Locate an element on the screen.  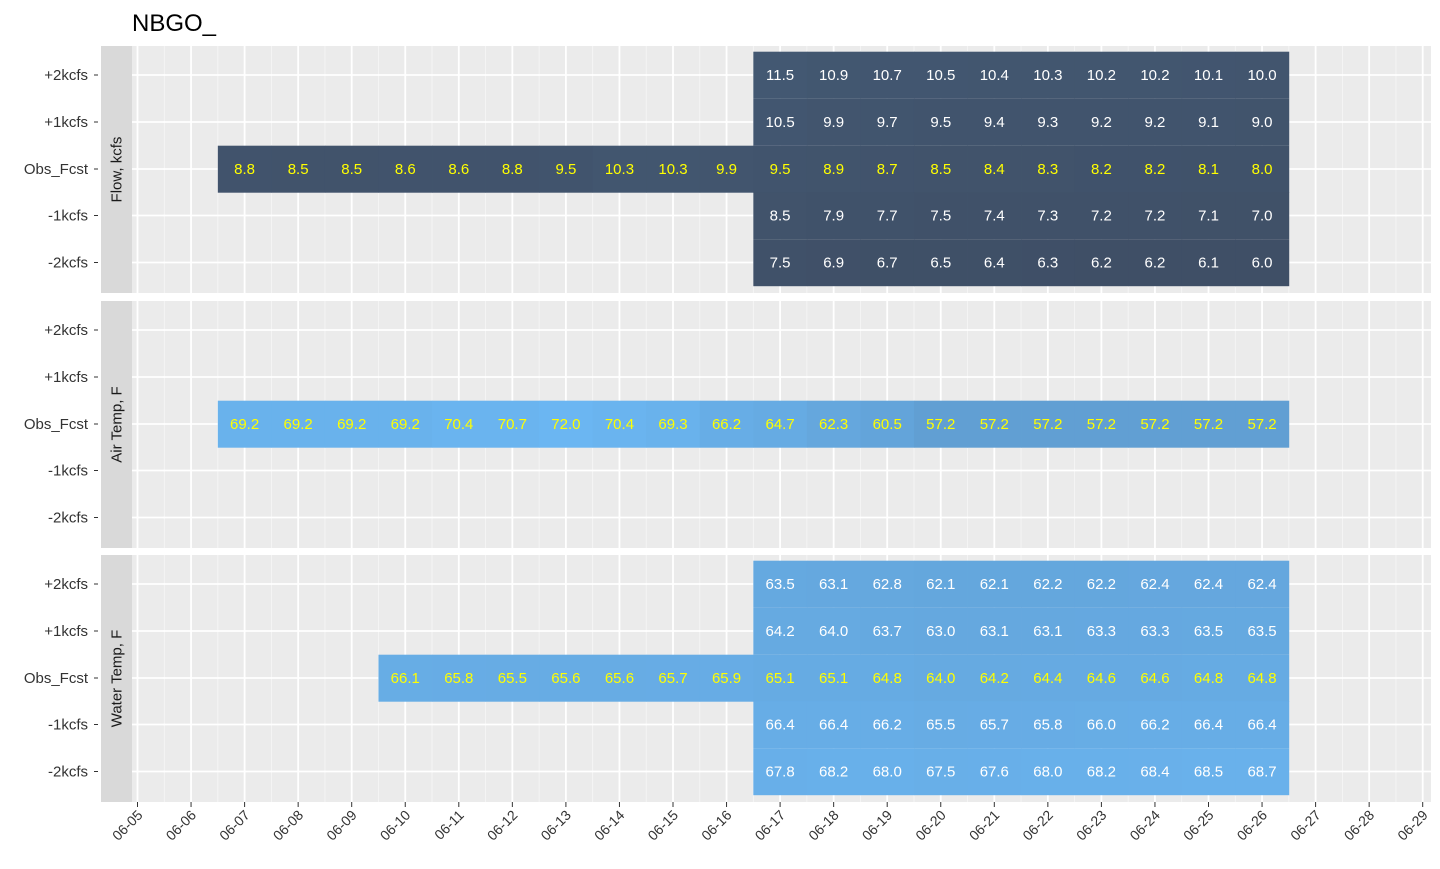
x-tick-label: 06-09 is located at coordinates (341, 825).